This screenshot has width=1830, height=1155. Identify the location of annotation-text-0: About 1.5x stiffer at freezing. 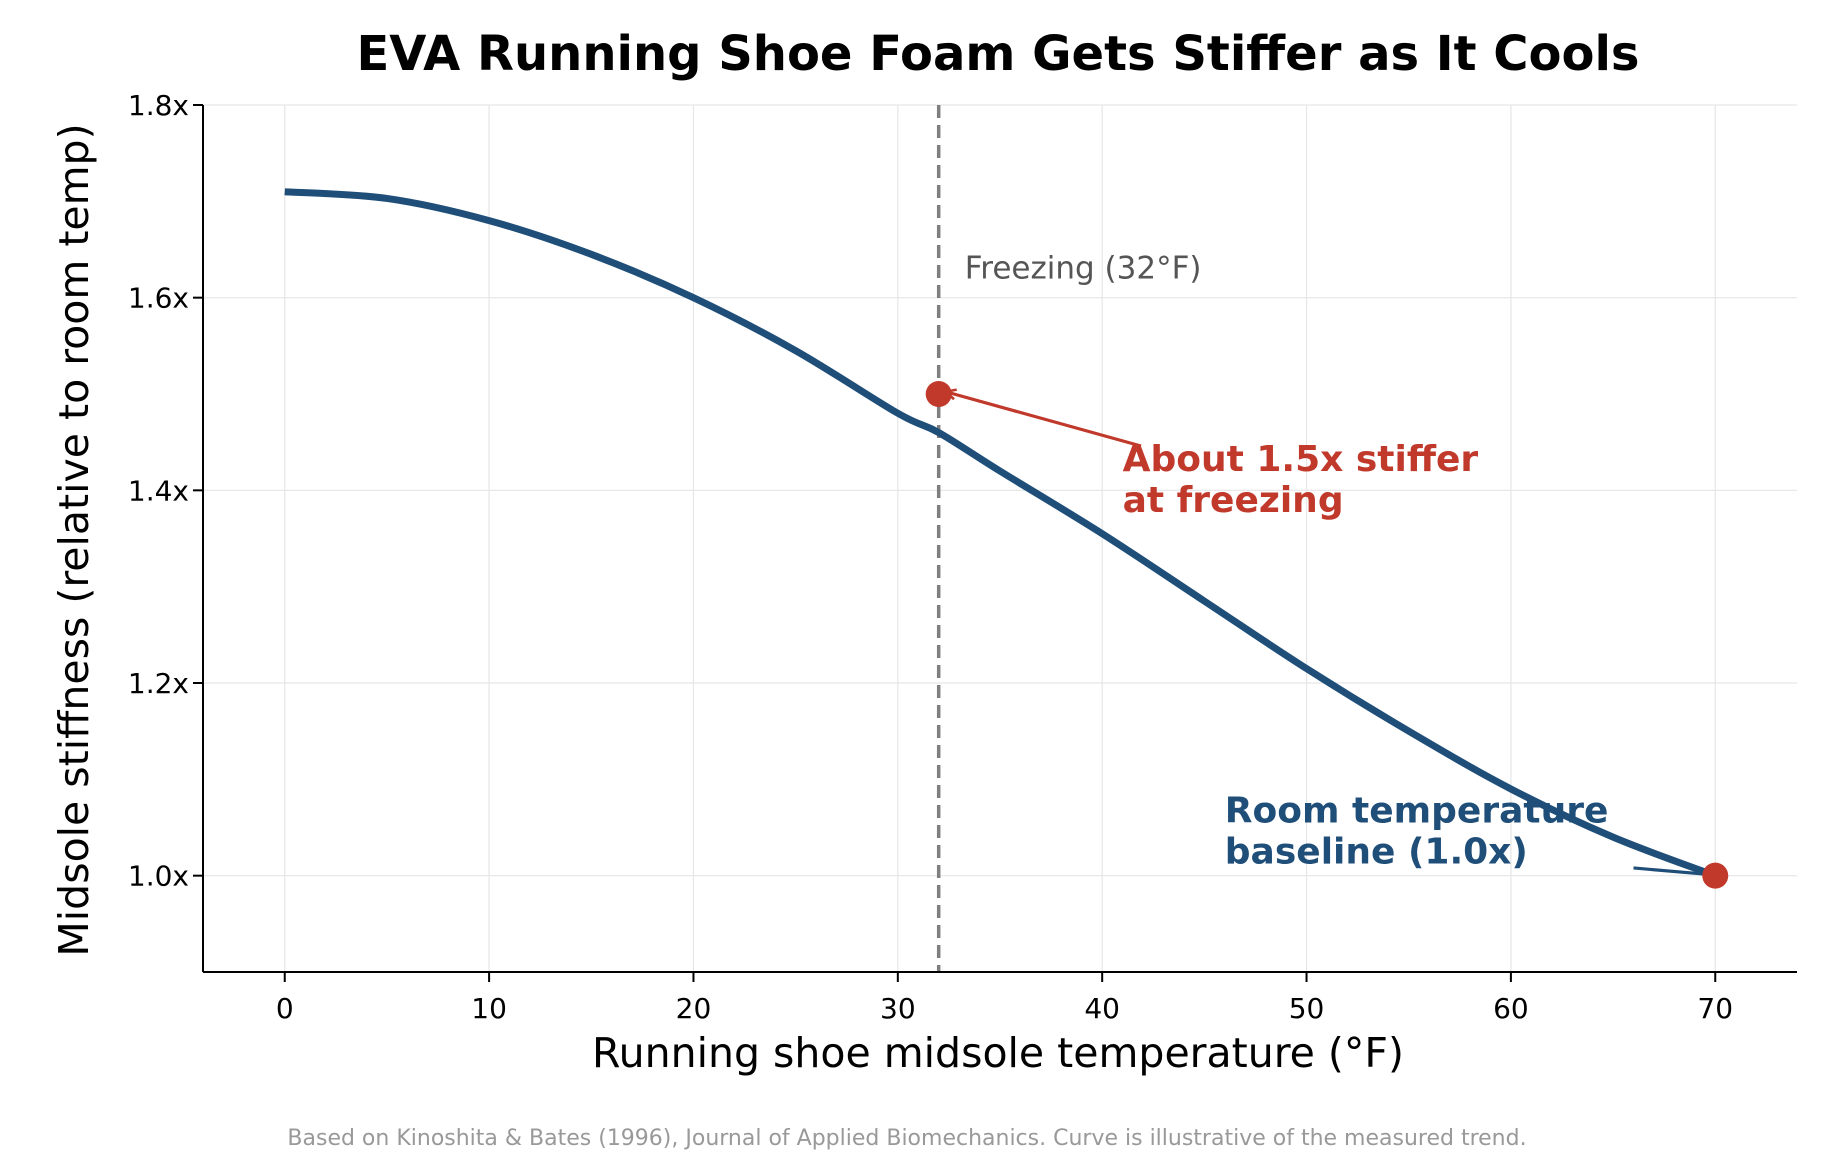
(1301, 480).